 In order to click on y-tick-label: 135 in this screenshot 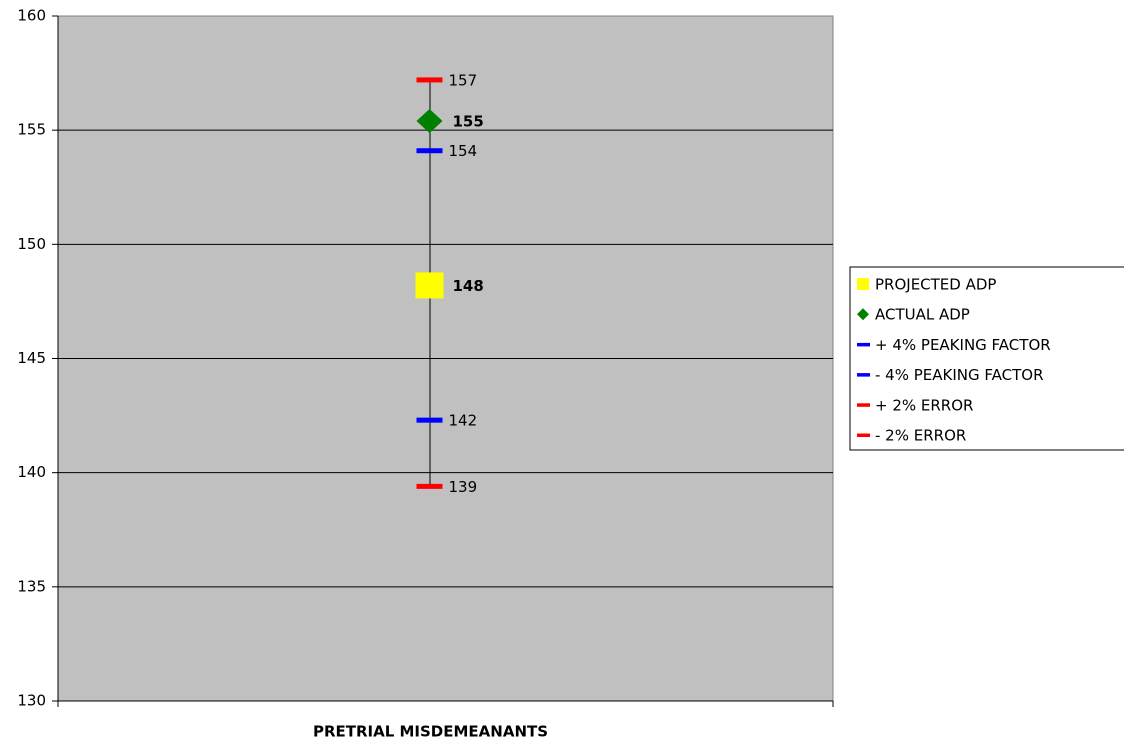, I will do `click(31, 586)`.